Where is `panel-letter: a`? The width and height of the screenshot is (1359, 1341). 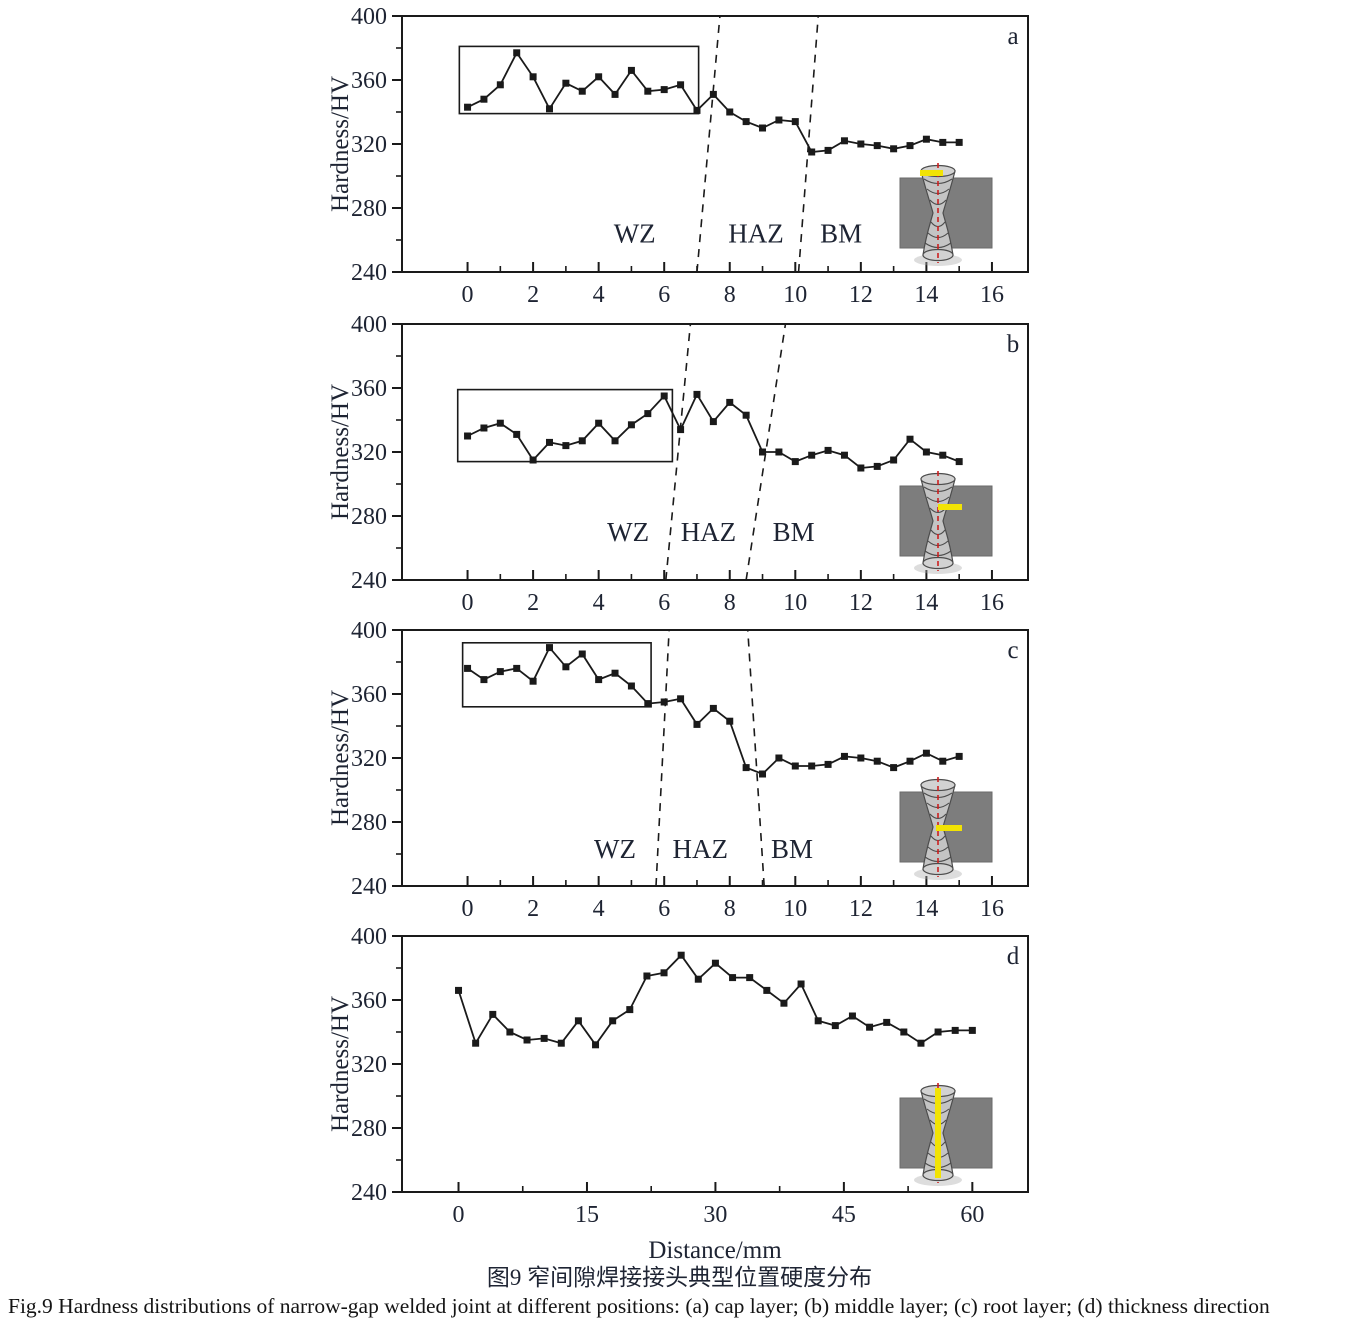 panel-letter: a is located at coordinates (1012, 36).